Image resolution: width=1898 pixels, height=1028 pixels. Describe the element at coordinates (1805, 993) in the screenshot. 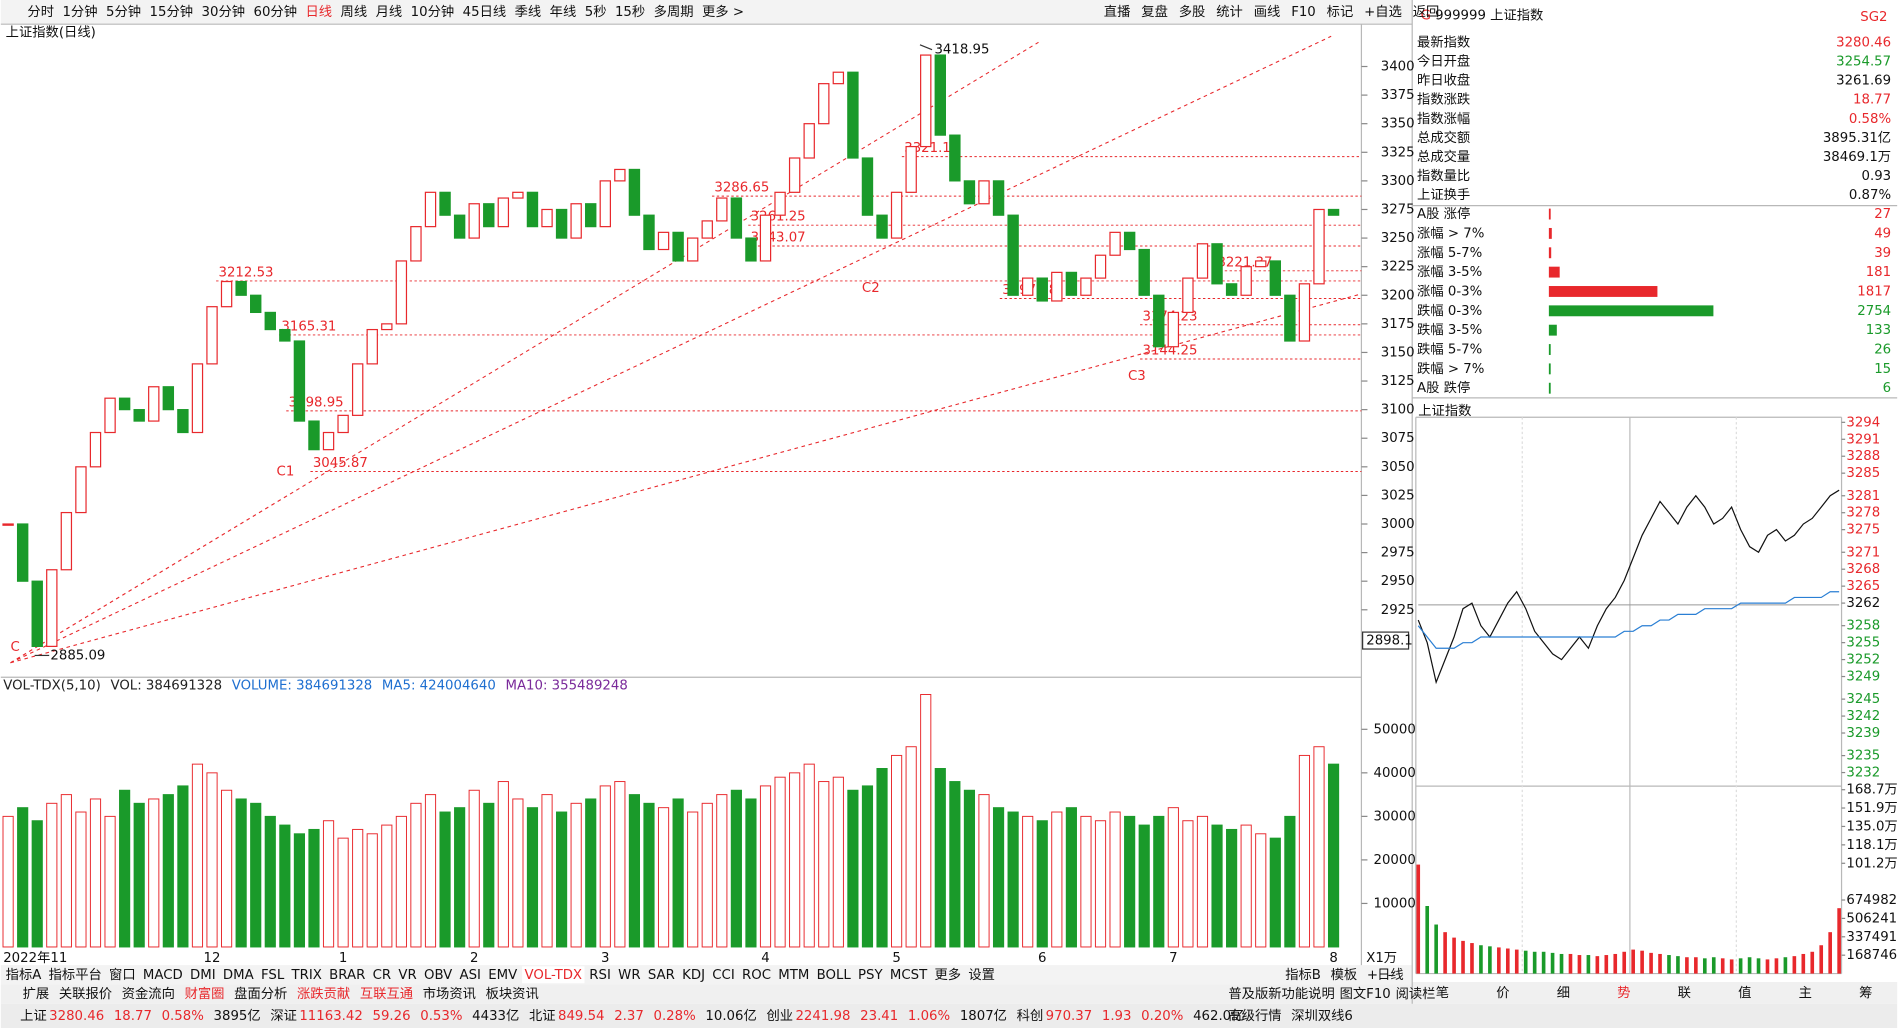

I see `quote-tab: 主` at that location.